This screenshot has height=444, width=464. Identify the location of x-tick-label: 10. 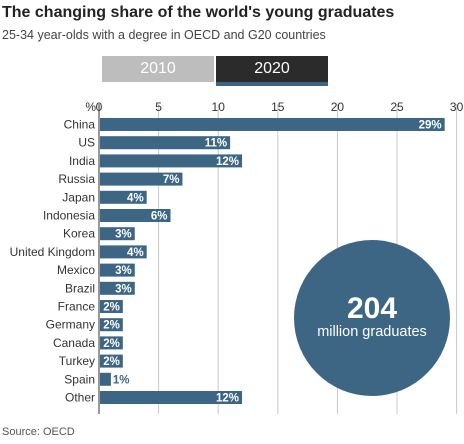
(219, 107).